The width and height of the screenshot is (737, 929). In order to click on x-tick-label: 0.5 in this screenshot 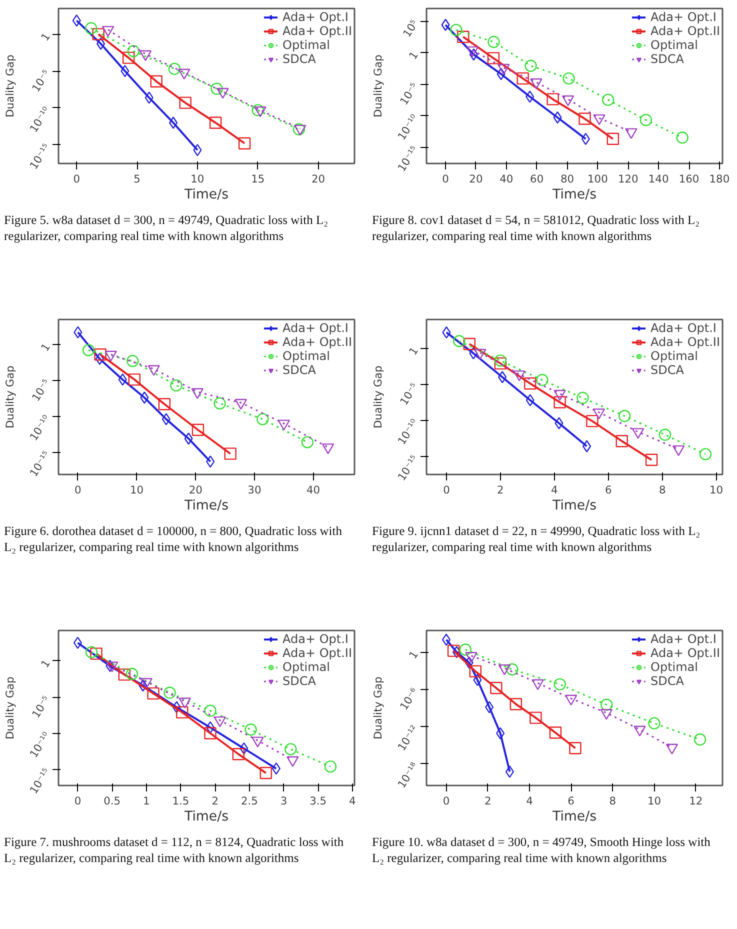, I will do `click(112, 801)`.